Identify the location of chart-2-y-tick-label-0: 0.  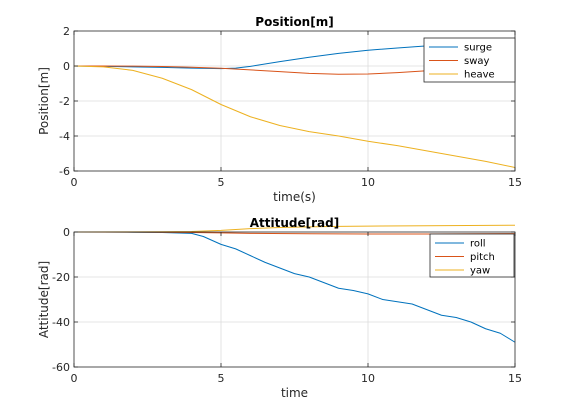
(66, 232).